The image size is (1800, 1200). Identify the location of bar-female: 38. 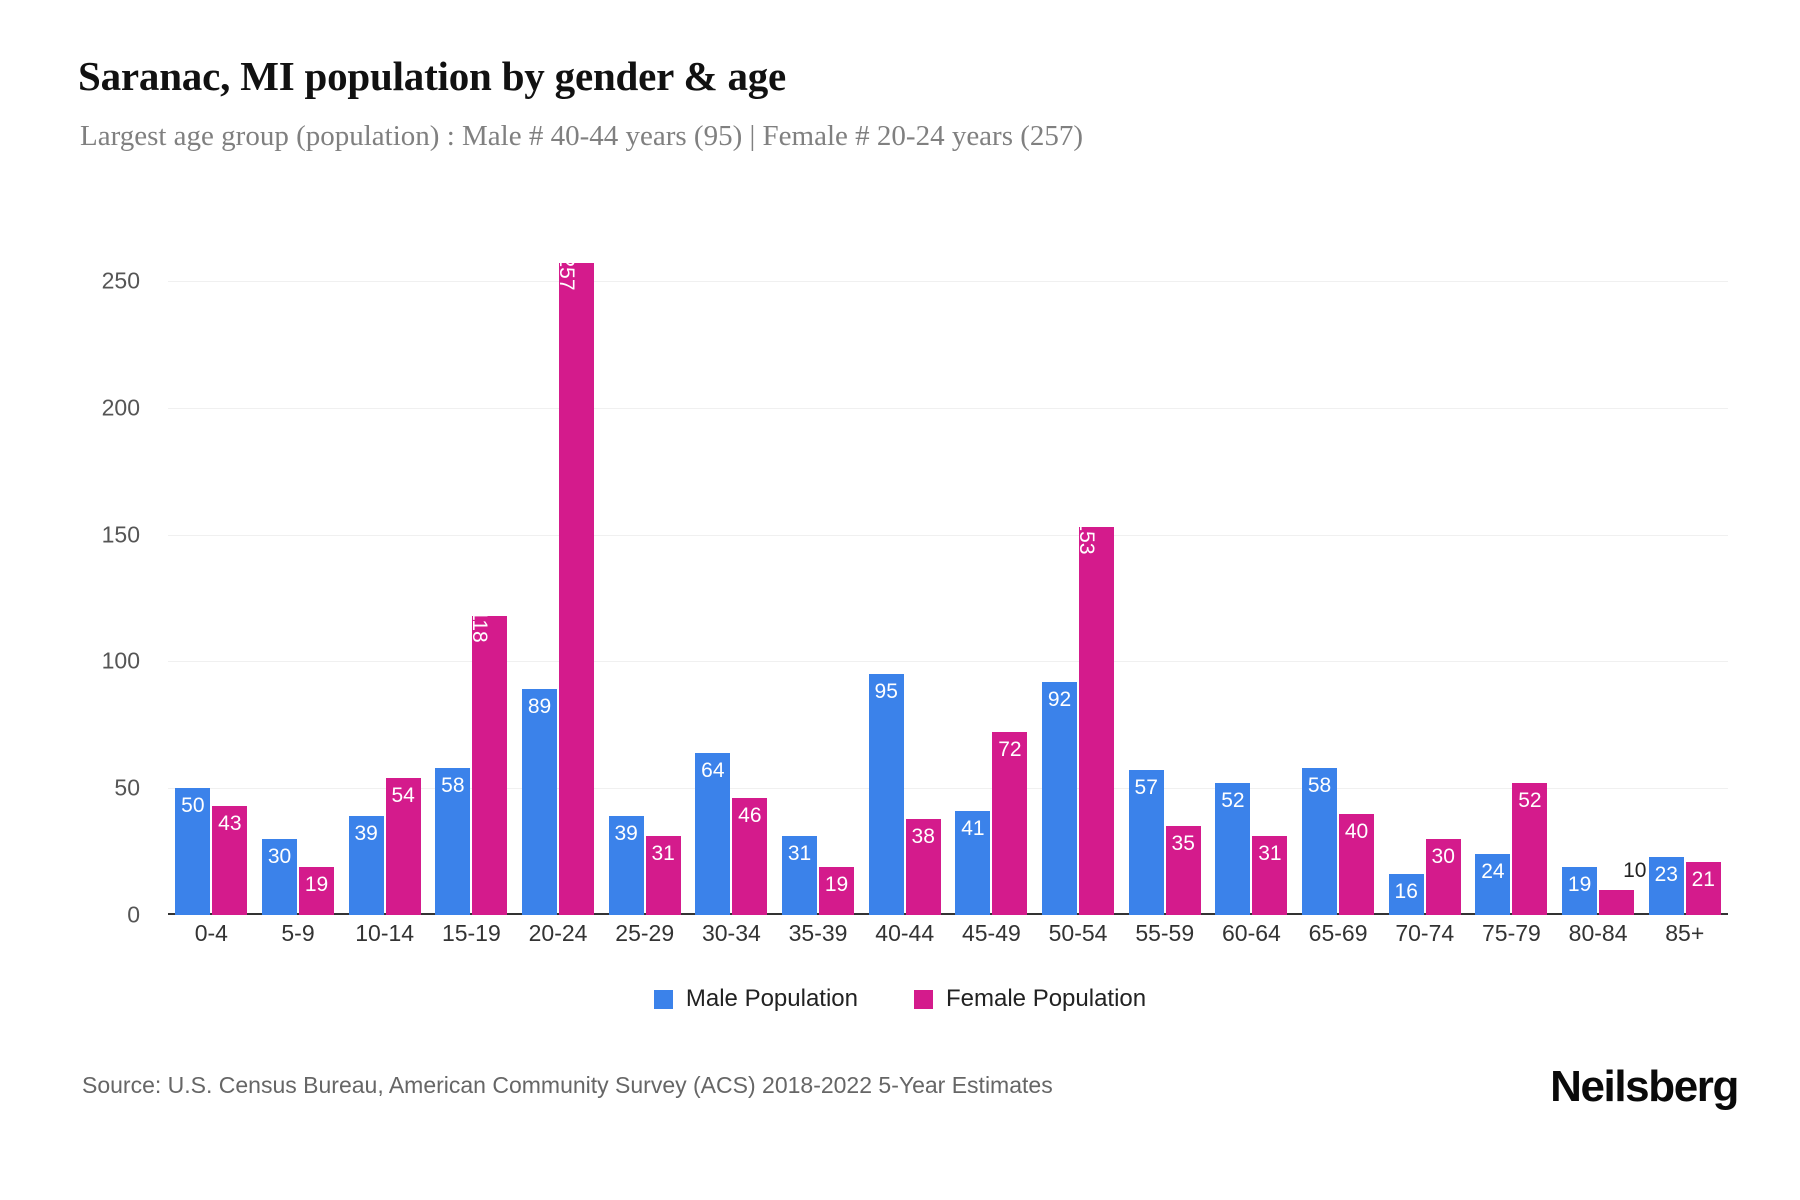
(923, 866).